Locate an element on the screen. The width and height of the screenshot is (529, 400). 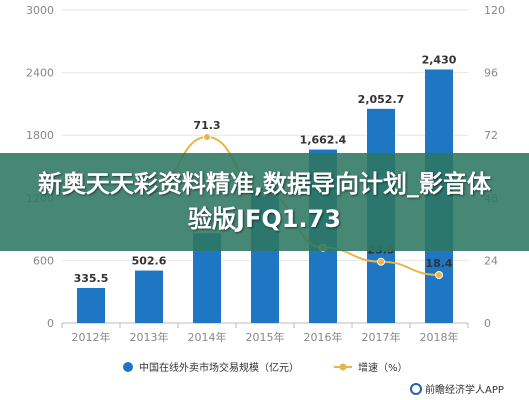
y-right-tick-label: 24 is located at coordinates (491, 260).